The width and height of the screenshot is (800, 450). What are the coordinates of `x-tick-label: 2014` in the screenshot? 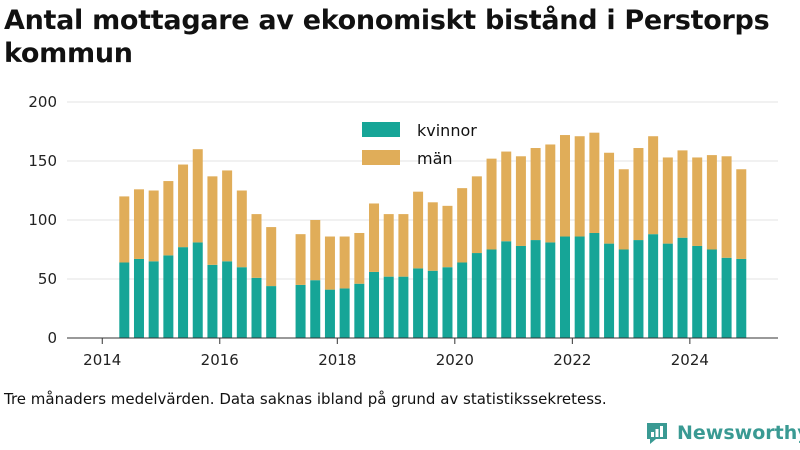 It's located at (102, 360).